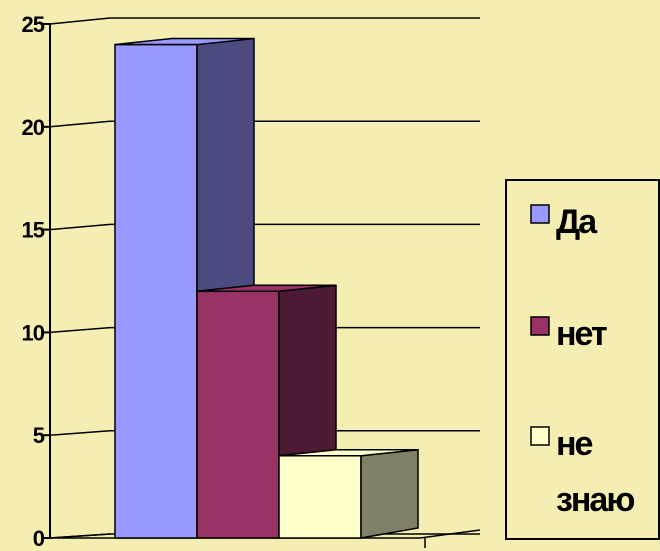 This screenshot has width=660, height=551. I want to click on legend-label: Да, so click(577, 222).